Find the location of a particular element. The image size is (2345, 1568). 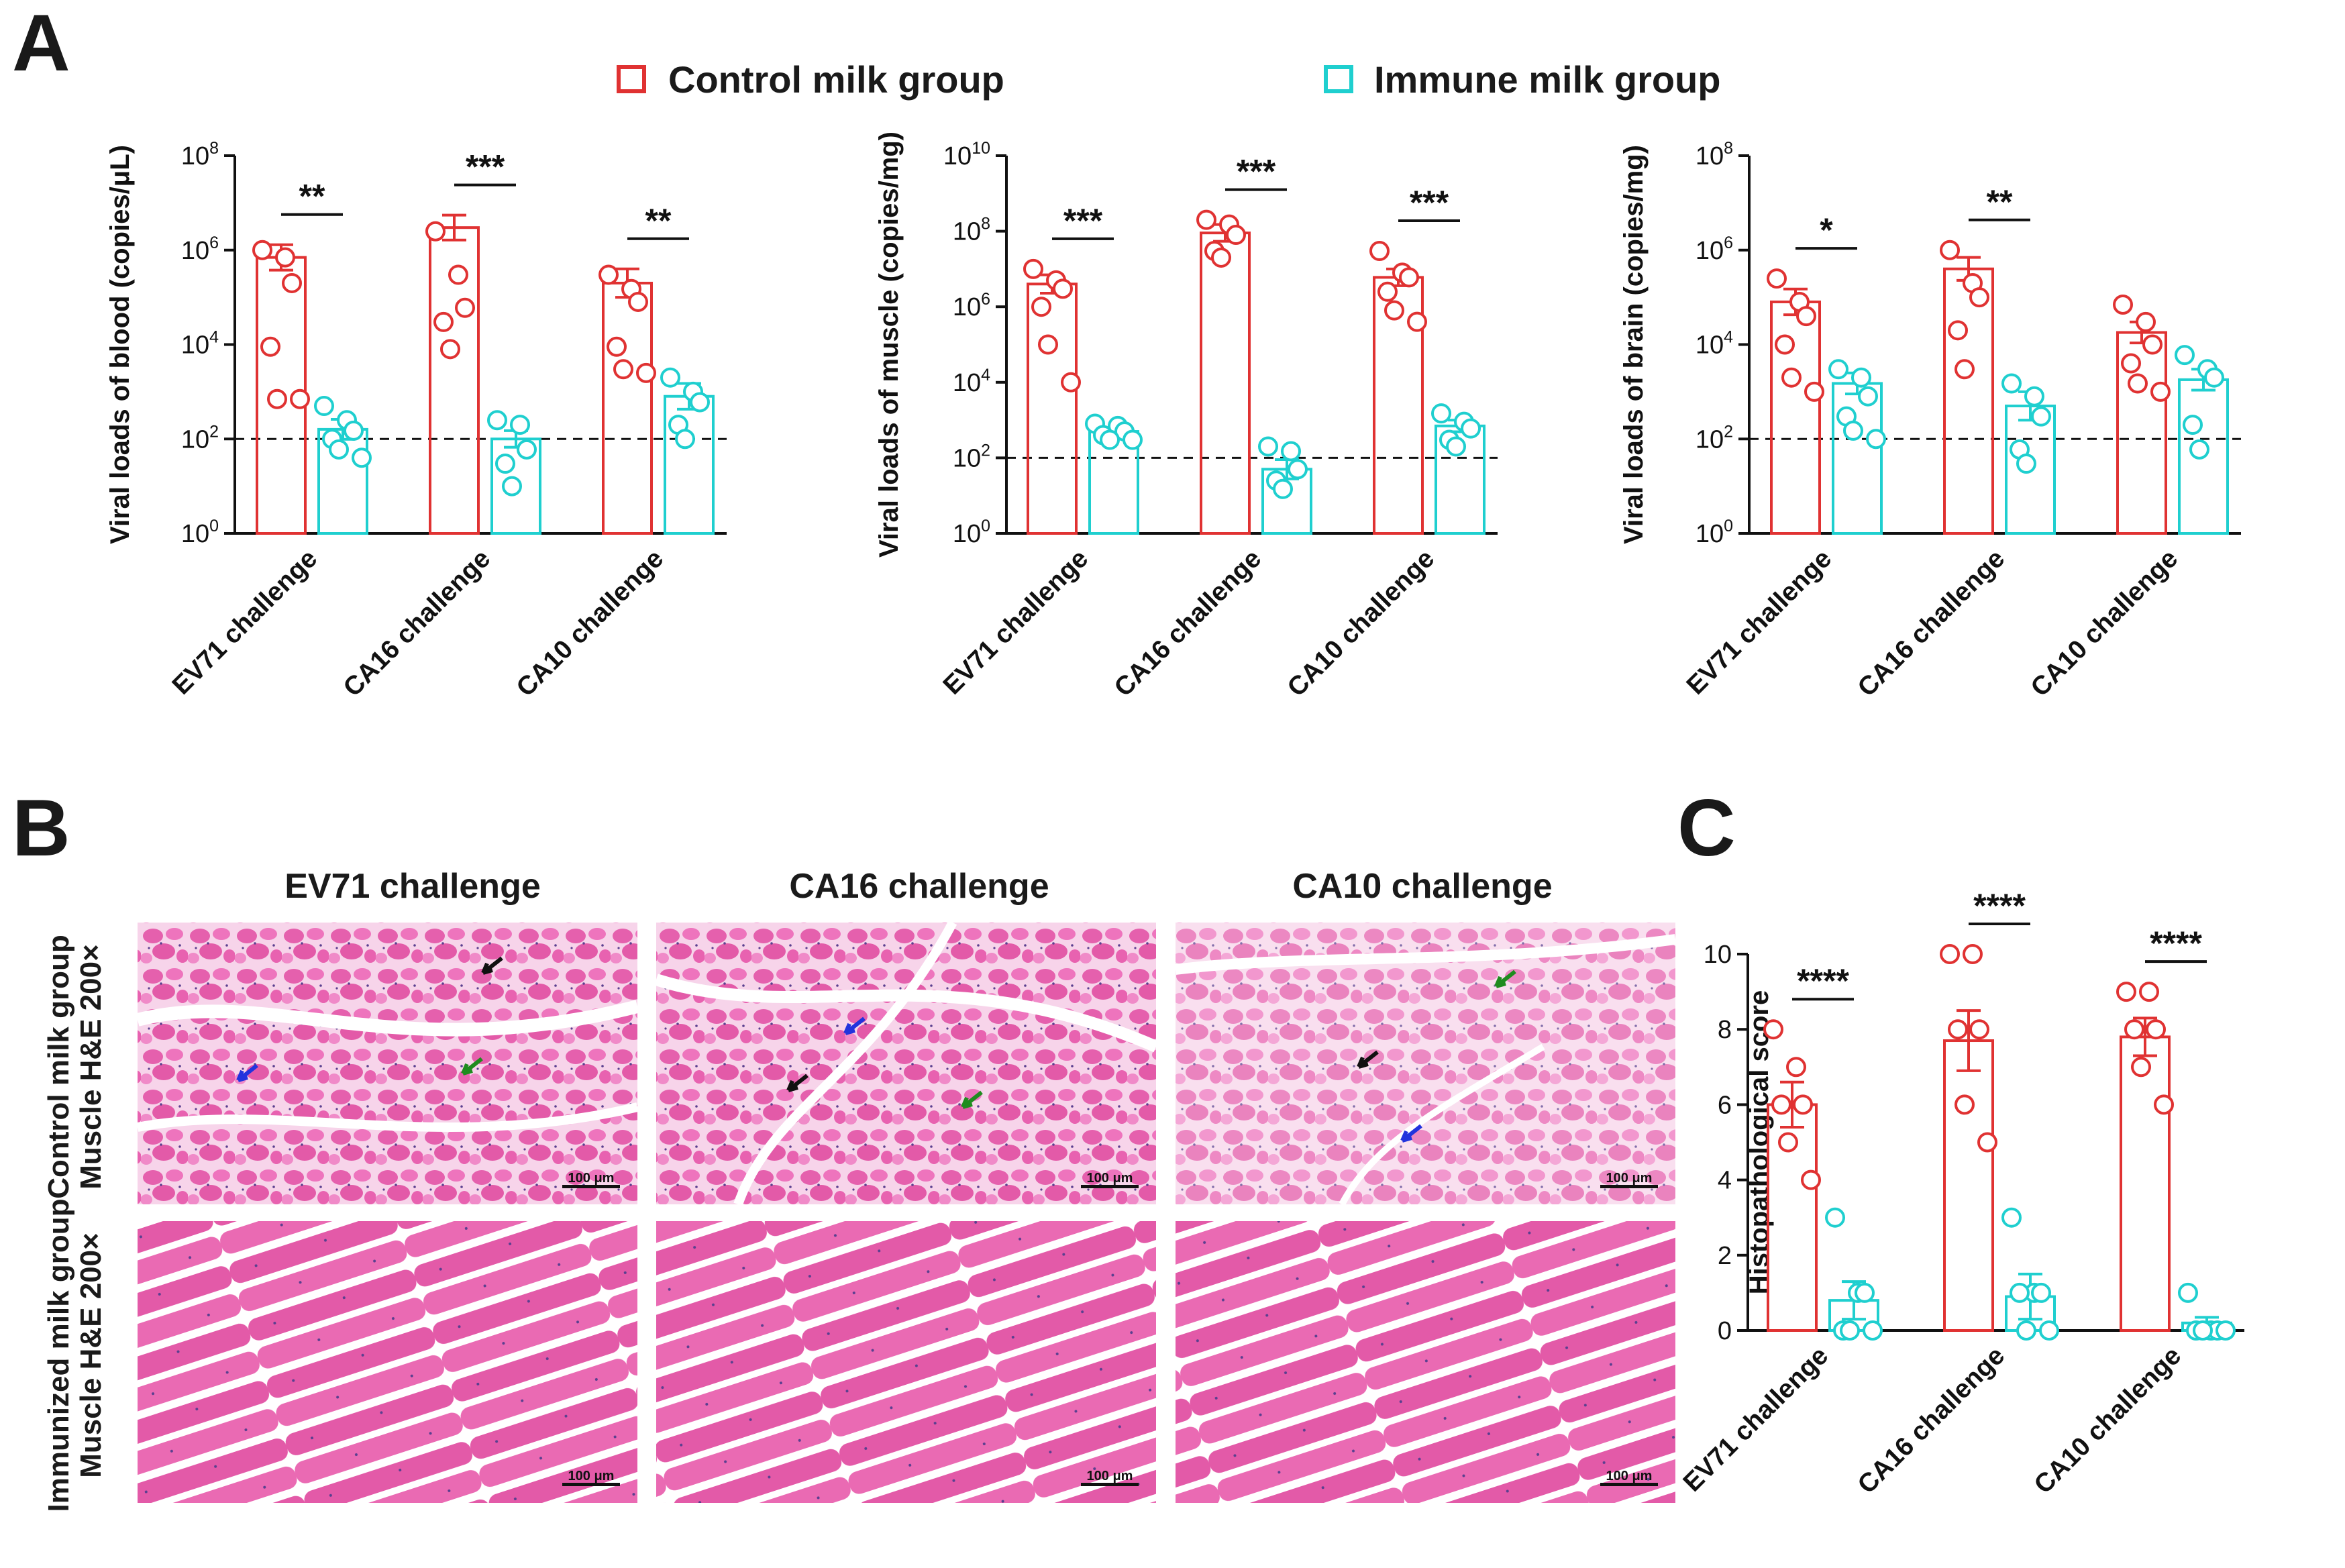

panel-label-a: A is located at coordinates (41, 44).